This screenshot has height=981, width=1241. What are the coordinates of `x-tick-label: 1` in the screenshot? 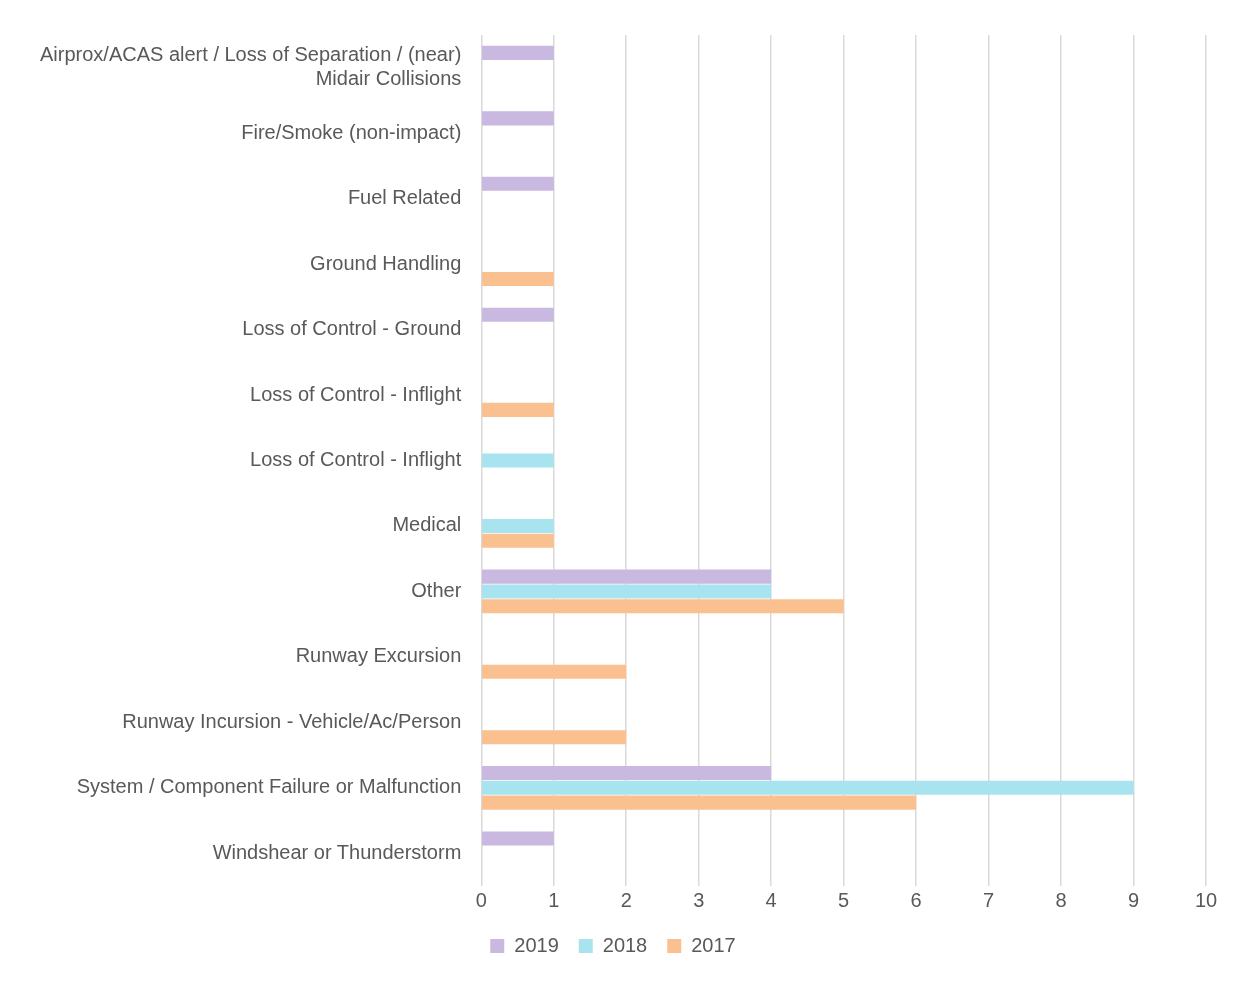 It's located at (554, 899).